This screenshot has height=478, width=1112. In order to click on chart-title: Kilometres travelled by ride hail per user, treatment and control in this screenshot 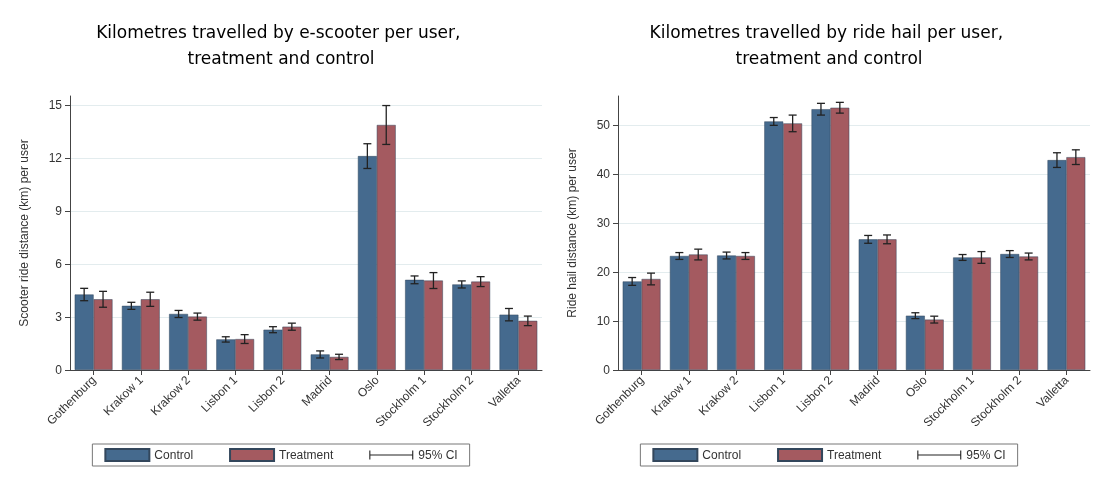, I will do `click(829, 45)`.